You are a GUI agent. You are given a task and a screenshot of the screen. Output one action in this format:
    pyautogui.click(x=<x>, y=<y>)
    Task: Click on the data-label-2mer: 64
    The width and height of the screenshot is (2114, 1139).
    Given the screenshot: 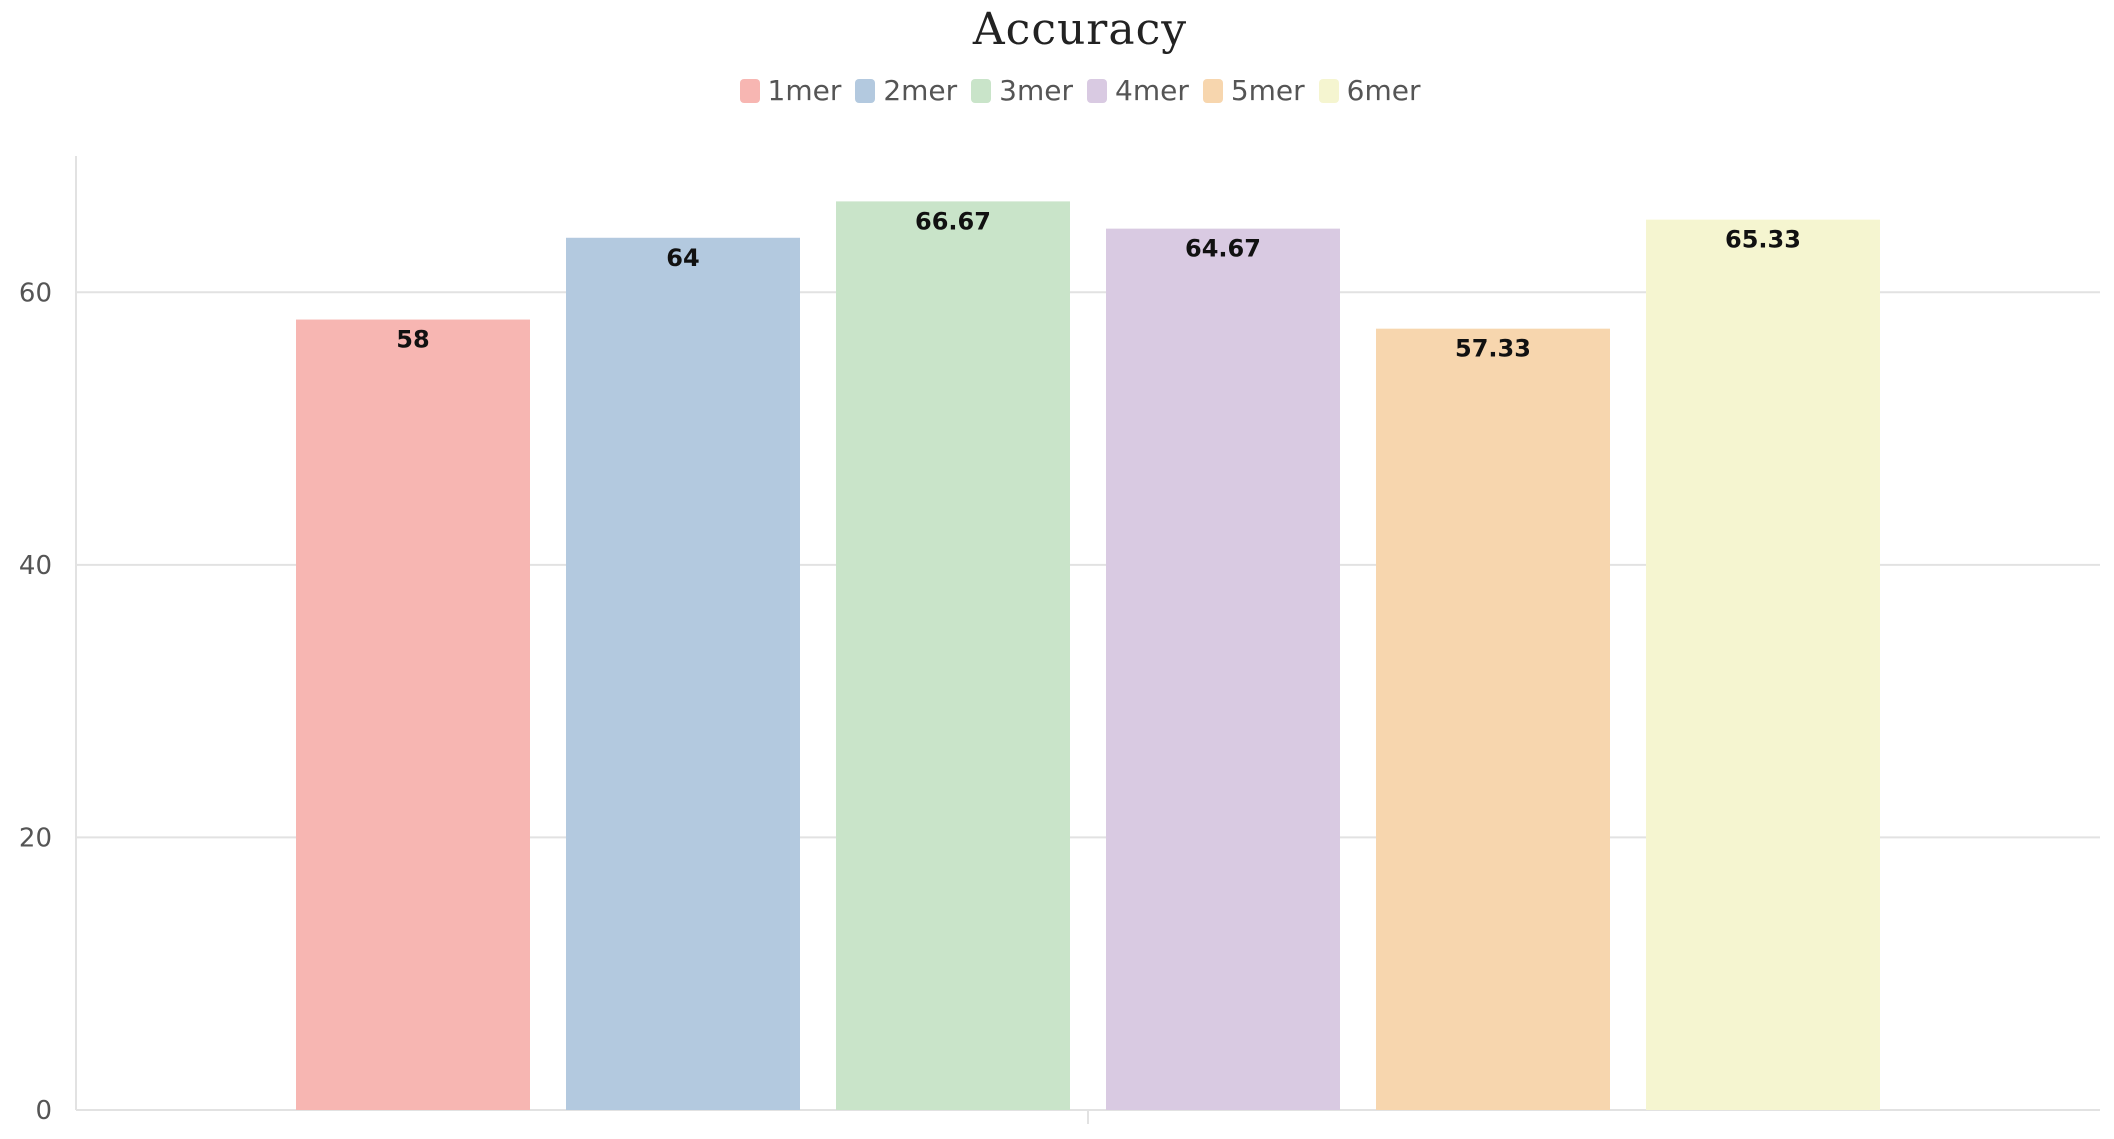 What is the action you would take?
    pyautogui.click(x=682, y=258)
    